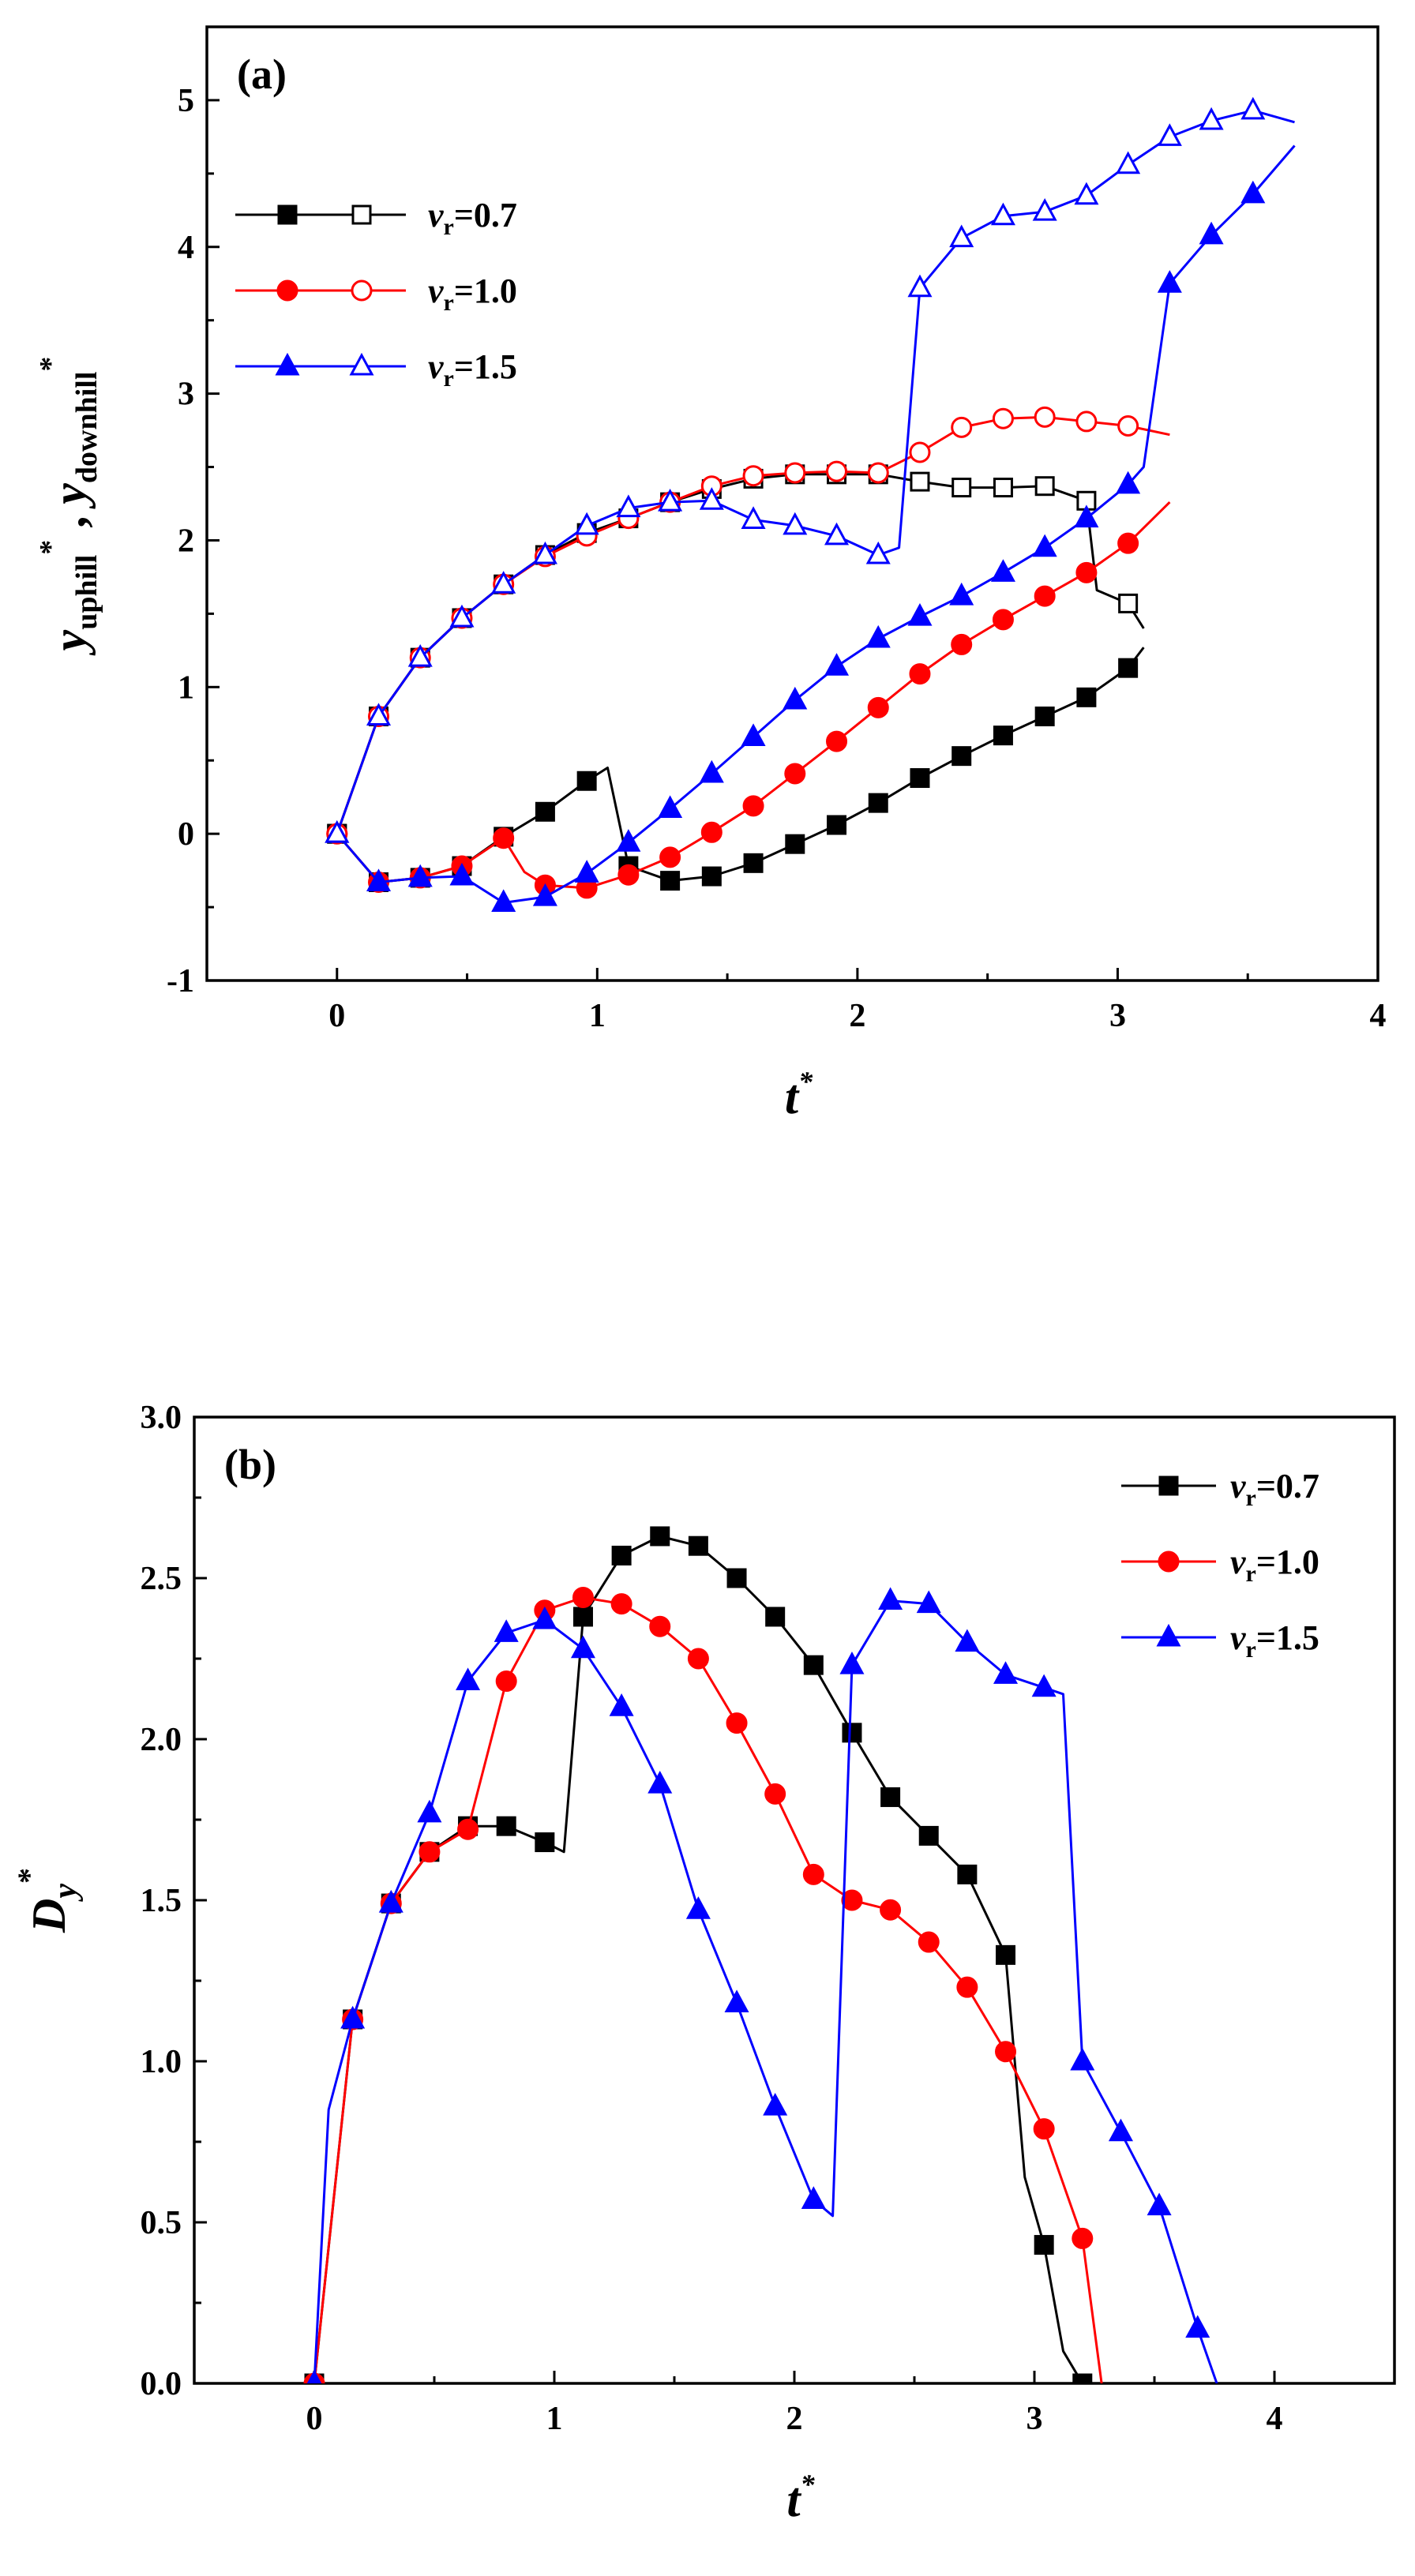 This screenshot has height=2576, width=1415. Describe the element at coordinates (161, 1418) in the screenshot. I see `y-tick-label: 3.0` at that location.